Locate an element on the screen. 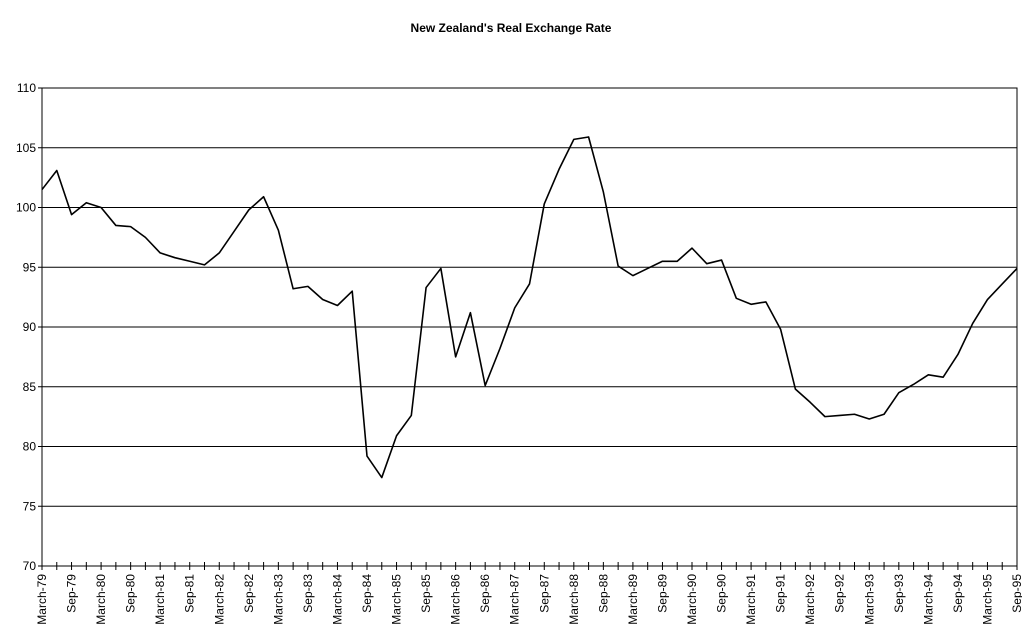  y-tick-label: 70 is located at coordinates (30, 566).